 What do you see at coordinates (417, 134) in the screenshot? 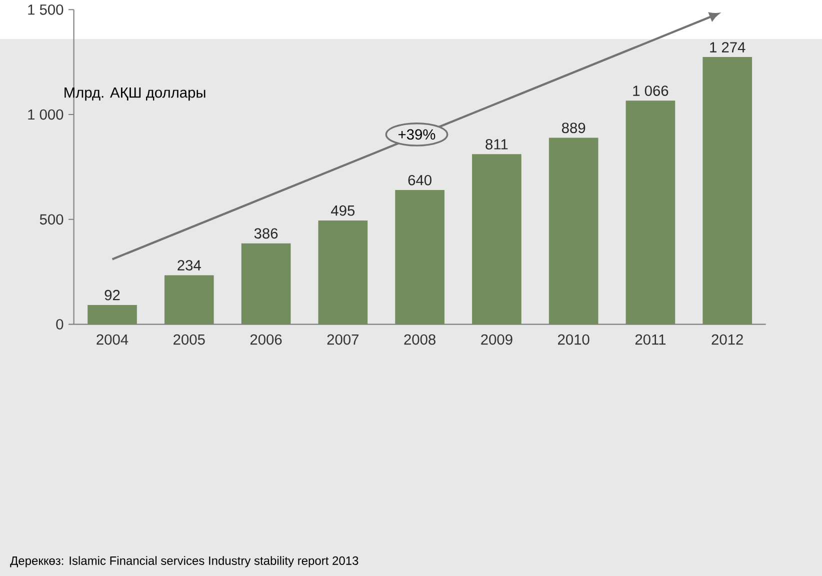
I see `annotation: +39%` at bounding box center [417, 134].